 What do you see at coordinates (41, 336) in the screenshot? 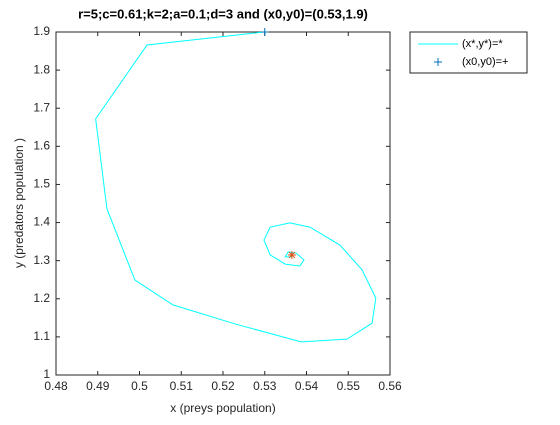
I see `y-tick-label: 1.1` at bounding box center [41, 336].